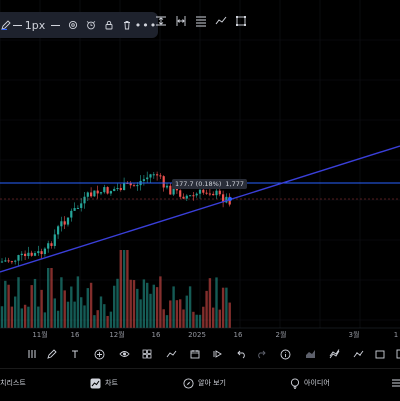 The image size is (400, 401). Describe the element at coordinates (146, 25) in the screenshot. I see `more-icon: •••` at that location.